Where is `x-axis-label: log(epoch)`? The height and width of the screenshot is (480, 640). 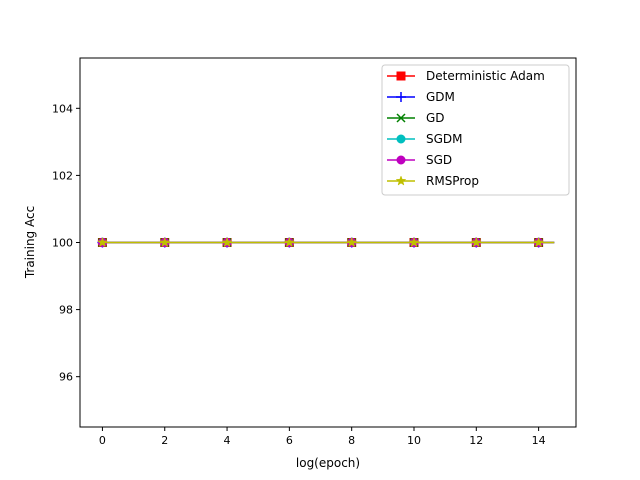
x-axis-label: log(epoch) is located at coordinates (328, 463).